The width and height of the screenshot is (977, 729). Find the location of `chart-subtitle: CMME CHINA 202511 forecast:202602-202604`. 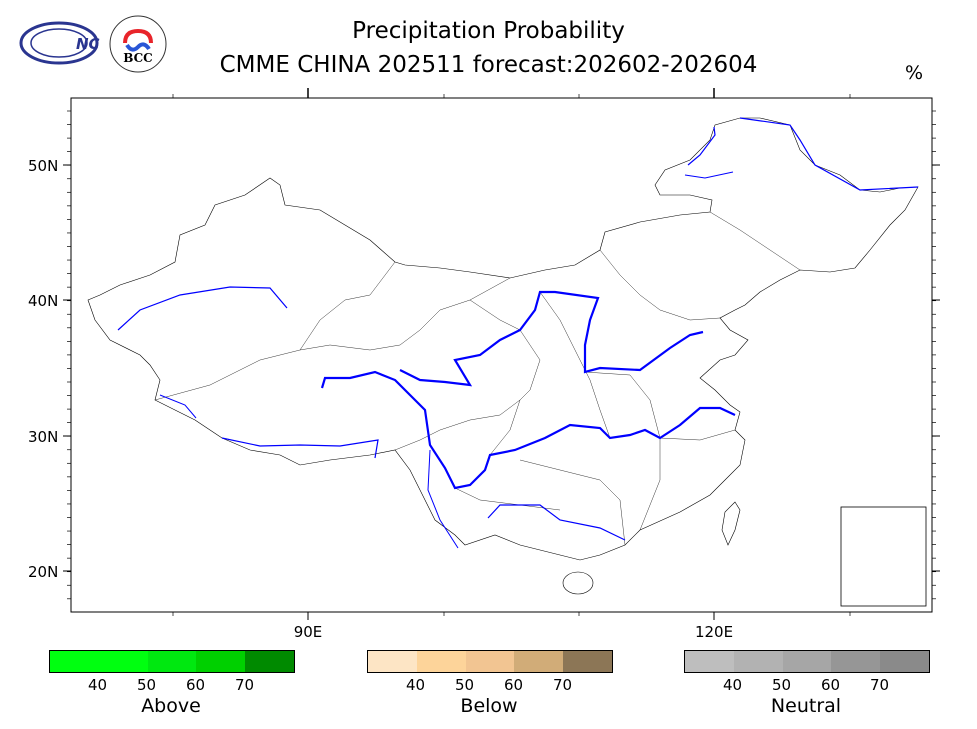

chart-subtitle: CMME CHINA 202511 forecast:202602-202604 is located at coordinates (488, 65).